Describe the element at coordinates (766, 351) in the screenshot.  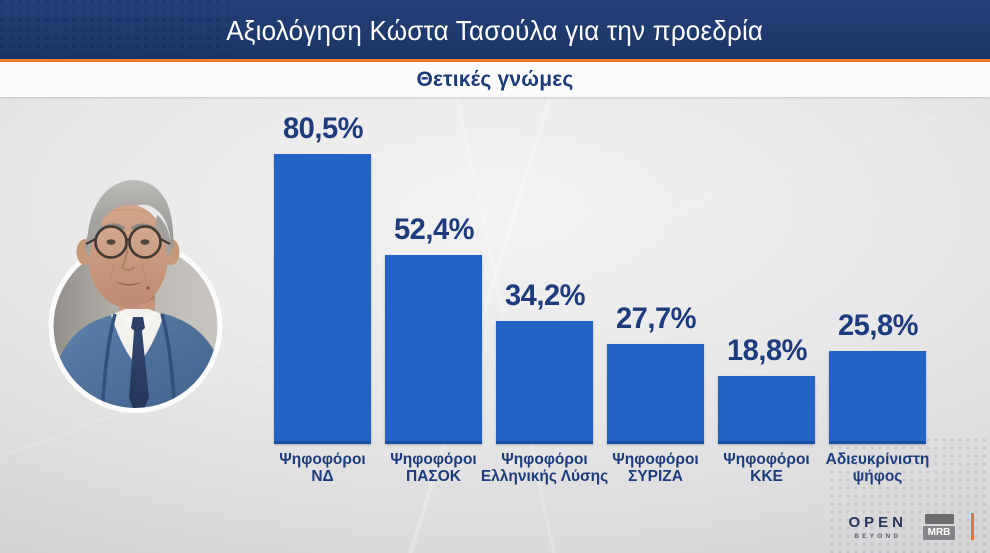
I see `bar-value-label: 18,8%` at that location.